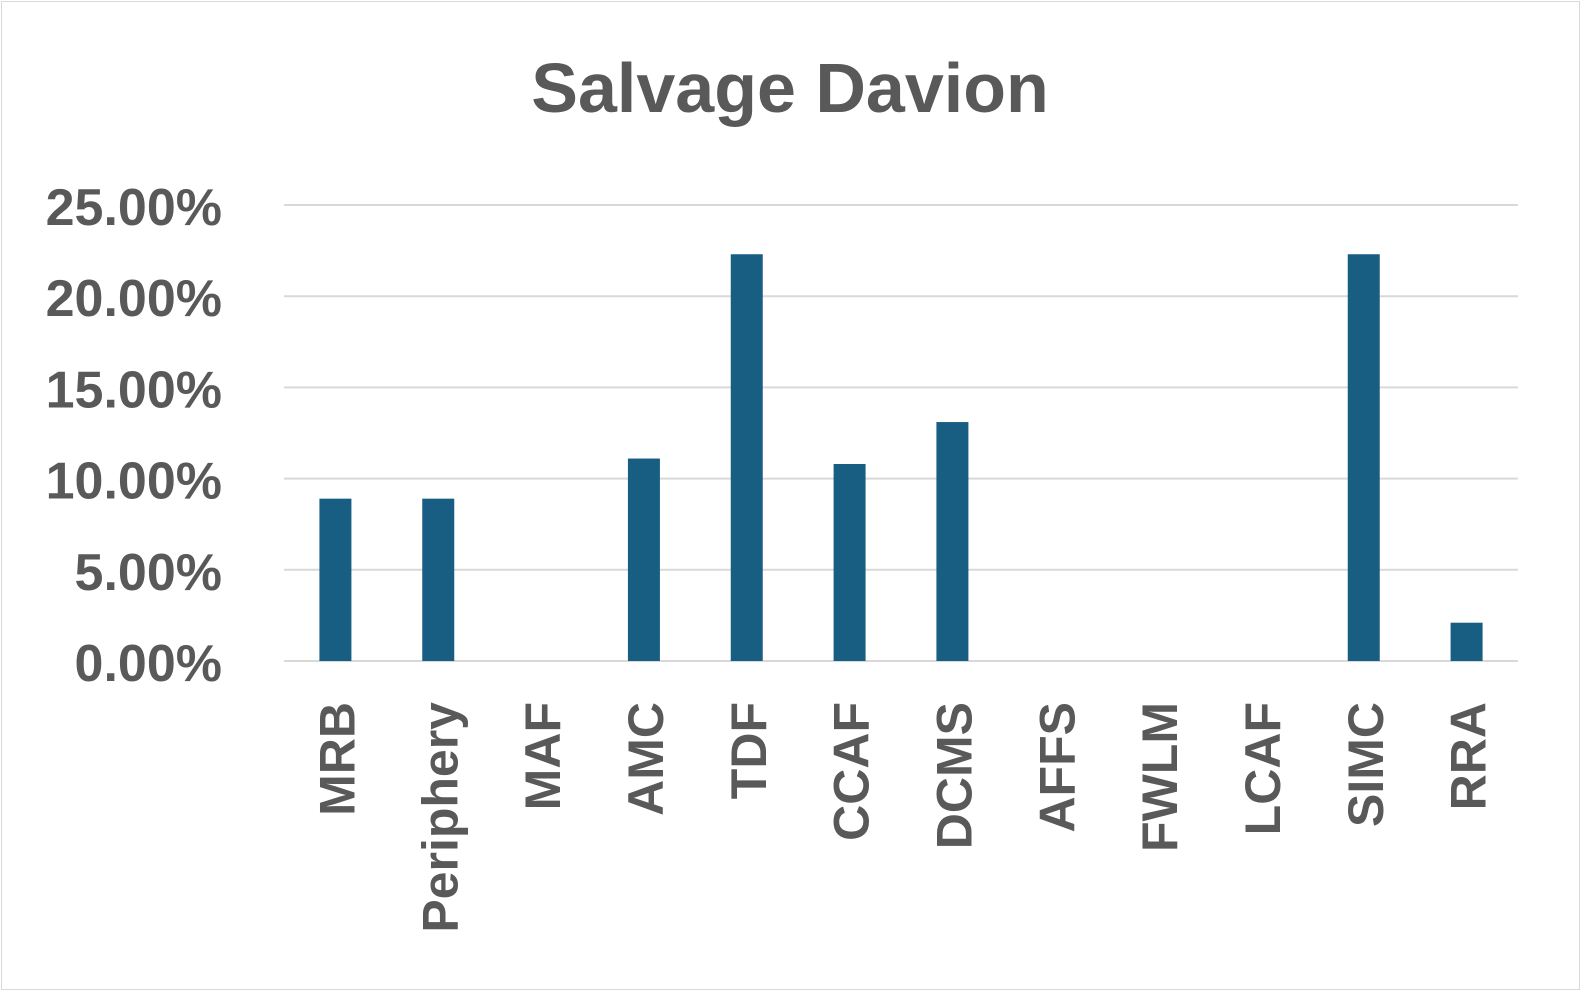  Describe the element at coordinates (952, 541) in the screenshot. I see `bar-dcms` at that location.